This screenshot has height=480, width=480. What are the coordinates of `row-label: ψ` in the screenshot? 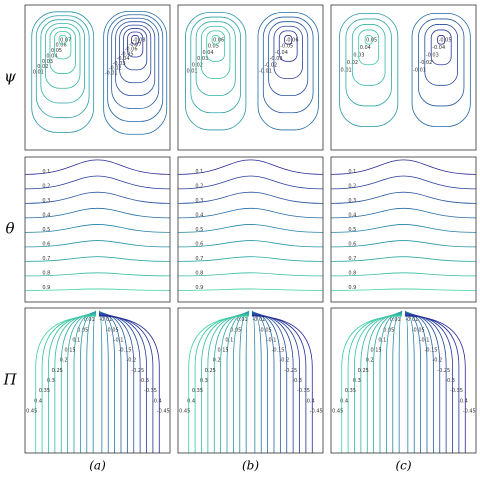 It's located at (10, 77).